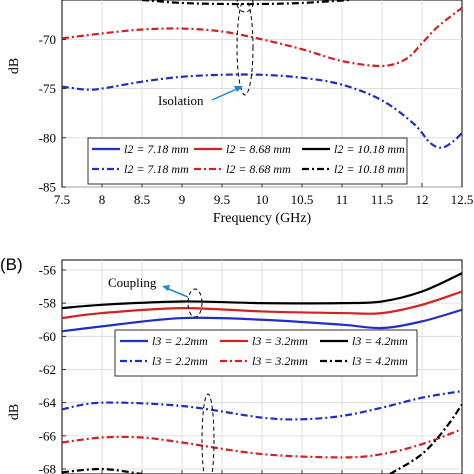 The image size is (474, 474). What do you see at coordinates (462, 199) in the screenshot?
I see `x-tick-label: 12.5` at bounding box center [462, 199].